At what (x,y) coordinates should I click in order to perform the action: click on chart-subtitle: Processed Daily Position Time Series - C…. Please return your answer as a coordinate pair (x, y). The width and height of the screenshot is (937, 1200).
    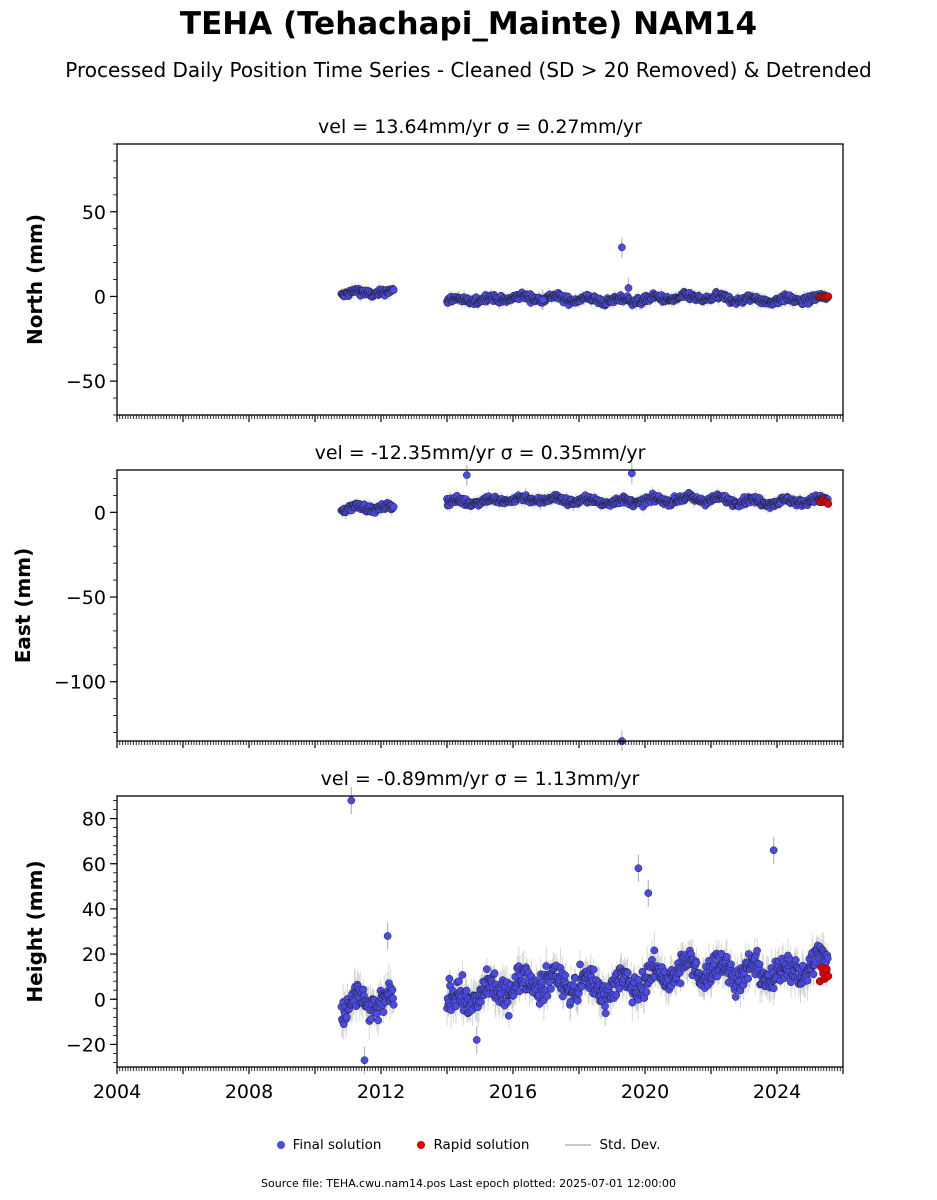
    Looking at the image, I should click on (468, 70).